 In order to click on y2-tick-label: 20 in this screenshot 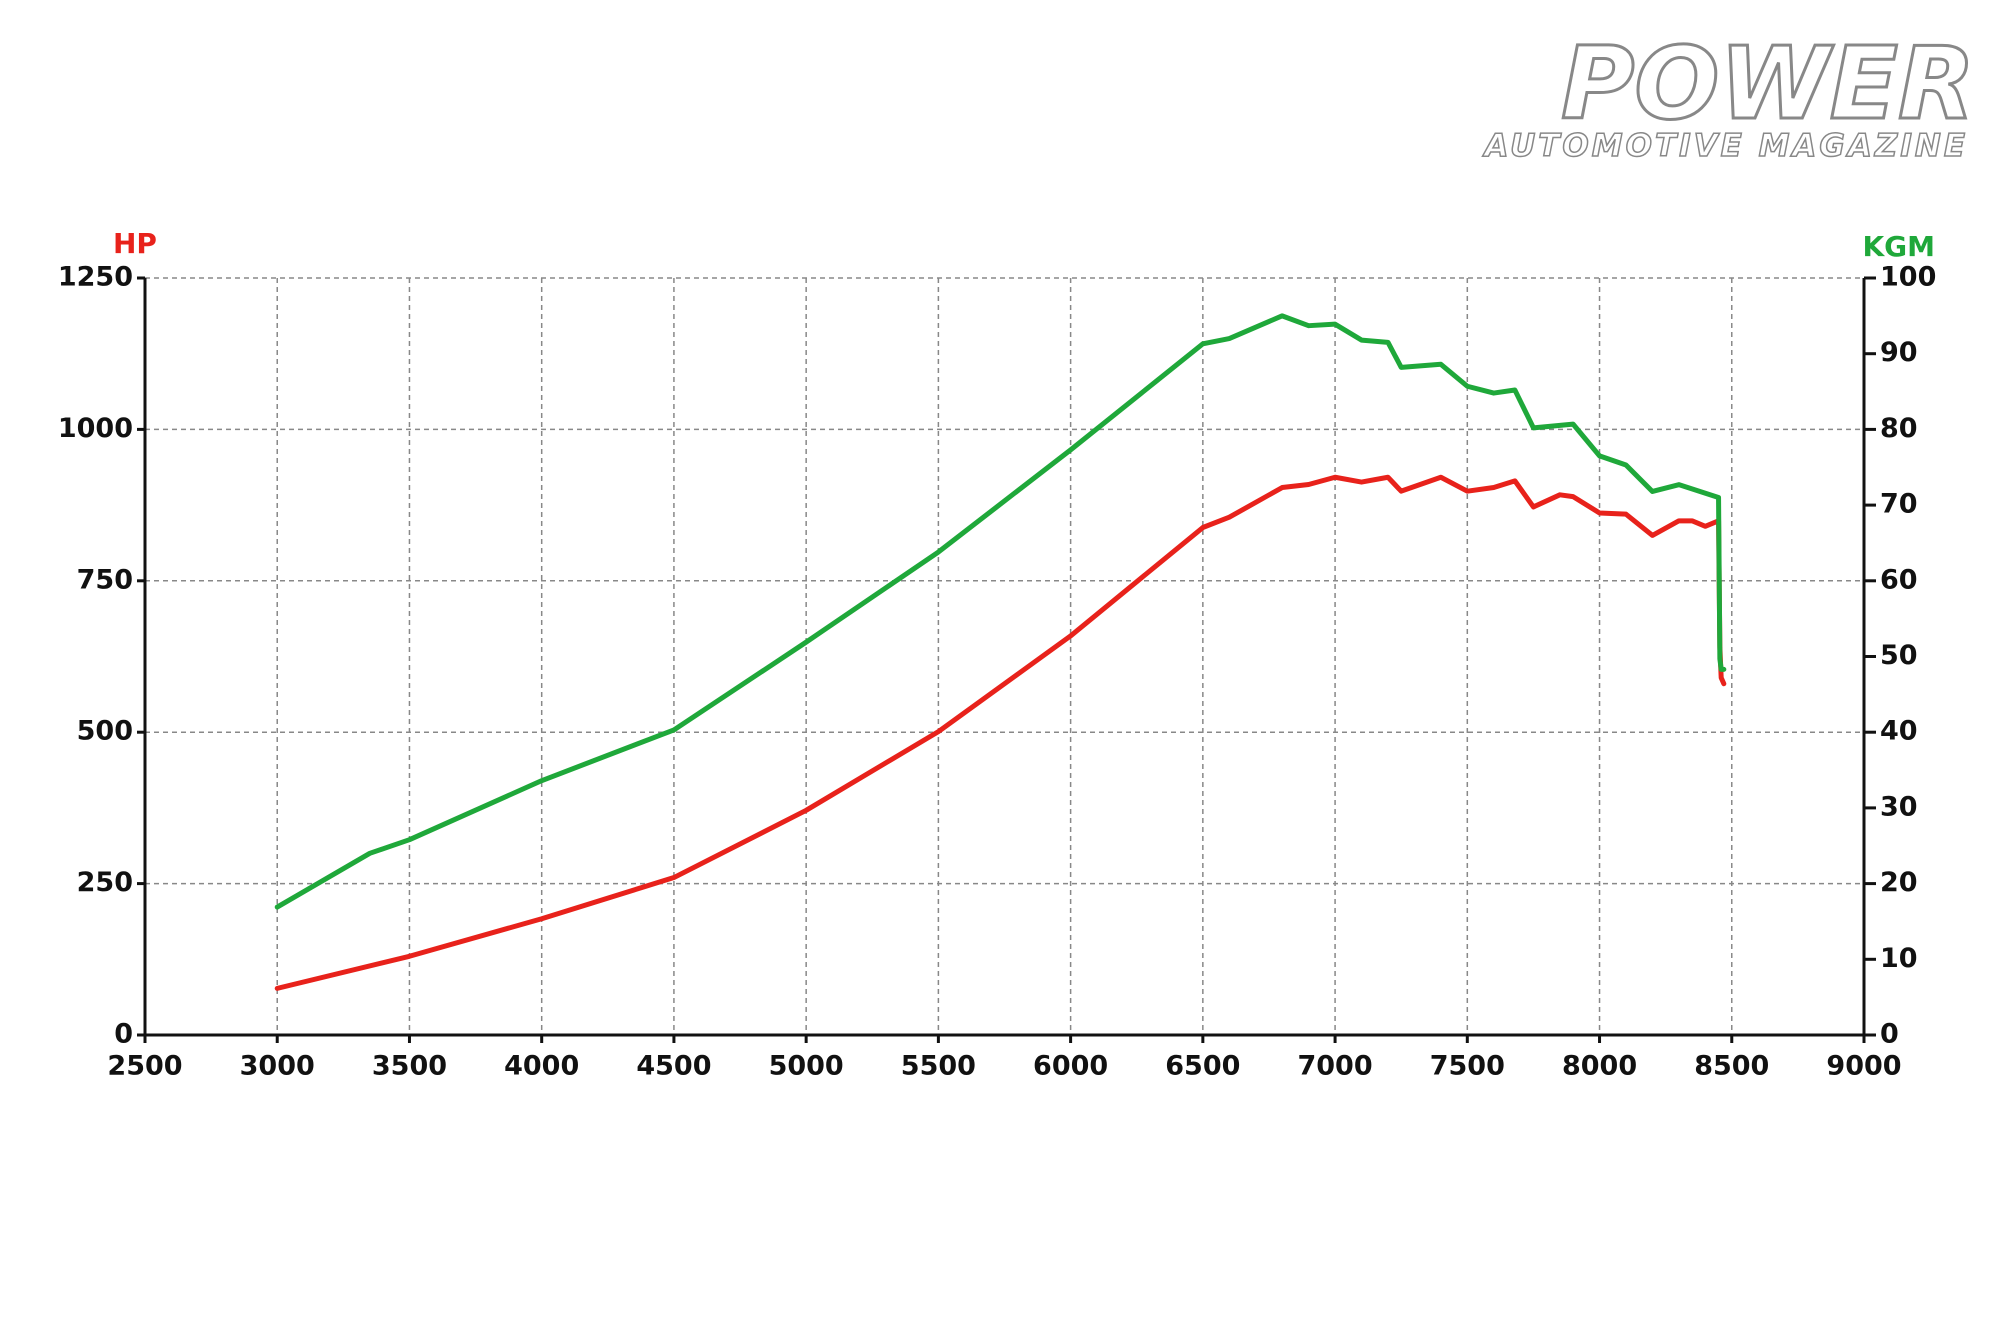, I will do `click(1899, 882)`.